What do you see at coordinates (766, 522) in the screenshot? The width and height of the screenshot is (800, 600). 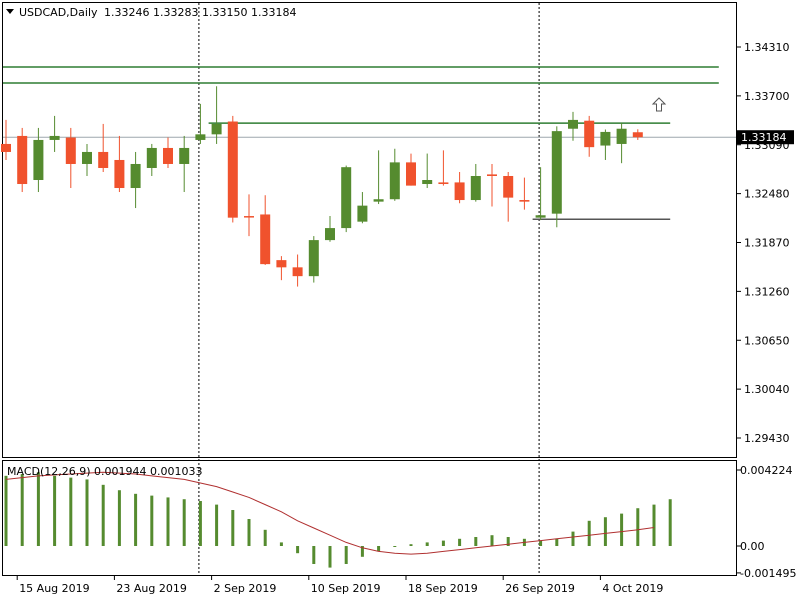 I see `macd-axis: 0.004224 0.00 -0.001495` at bounding box center [766, 522].